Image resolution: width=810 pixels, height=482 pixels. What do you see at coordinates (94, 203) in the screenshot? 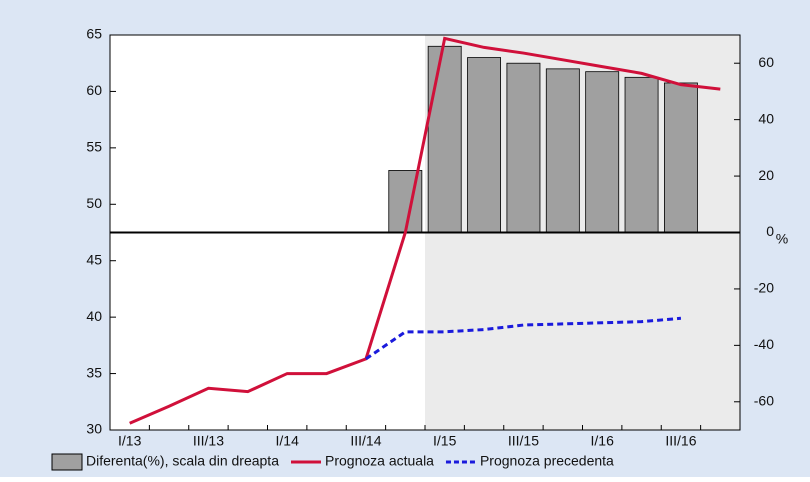
I see `y-tick-label: 50` at bounding box center [94, 203].